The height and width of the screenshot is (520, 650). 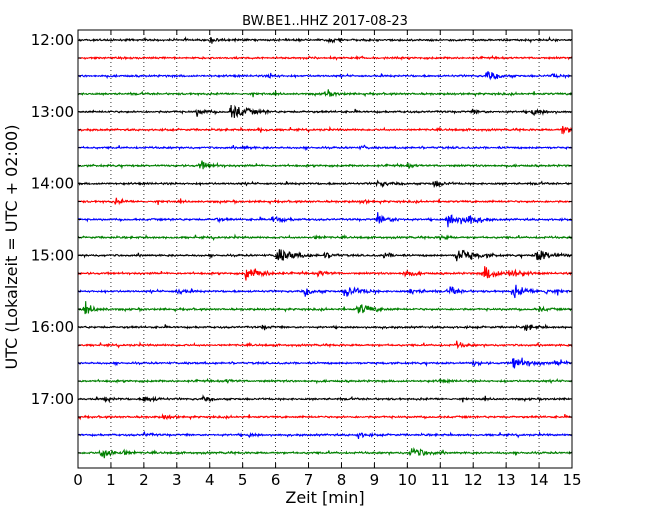 What do you see at coordinates (177, 480) in the screenshot?
I see `x-tick-label: 3` at bounding box center [177, 480].